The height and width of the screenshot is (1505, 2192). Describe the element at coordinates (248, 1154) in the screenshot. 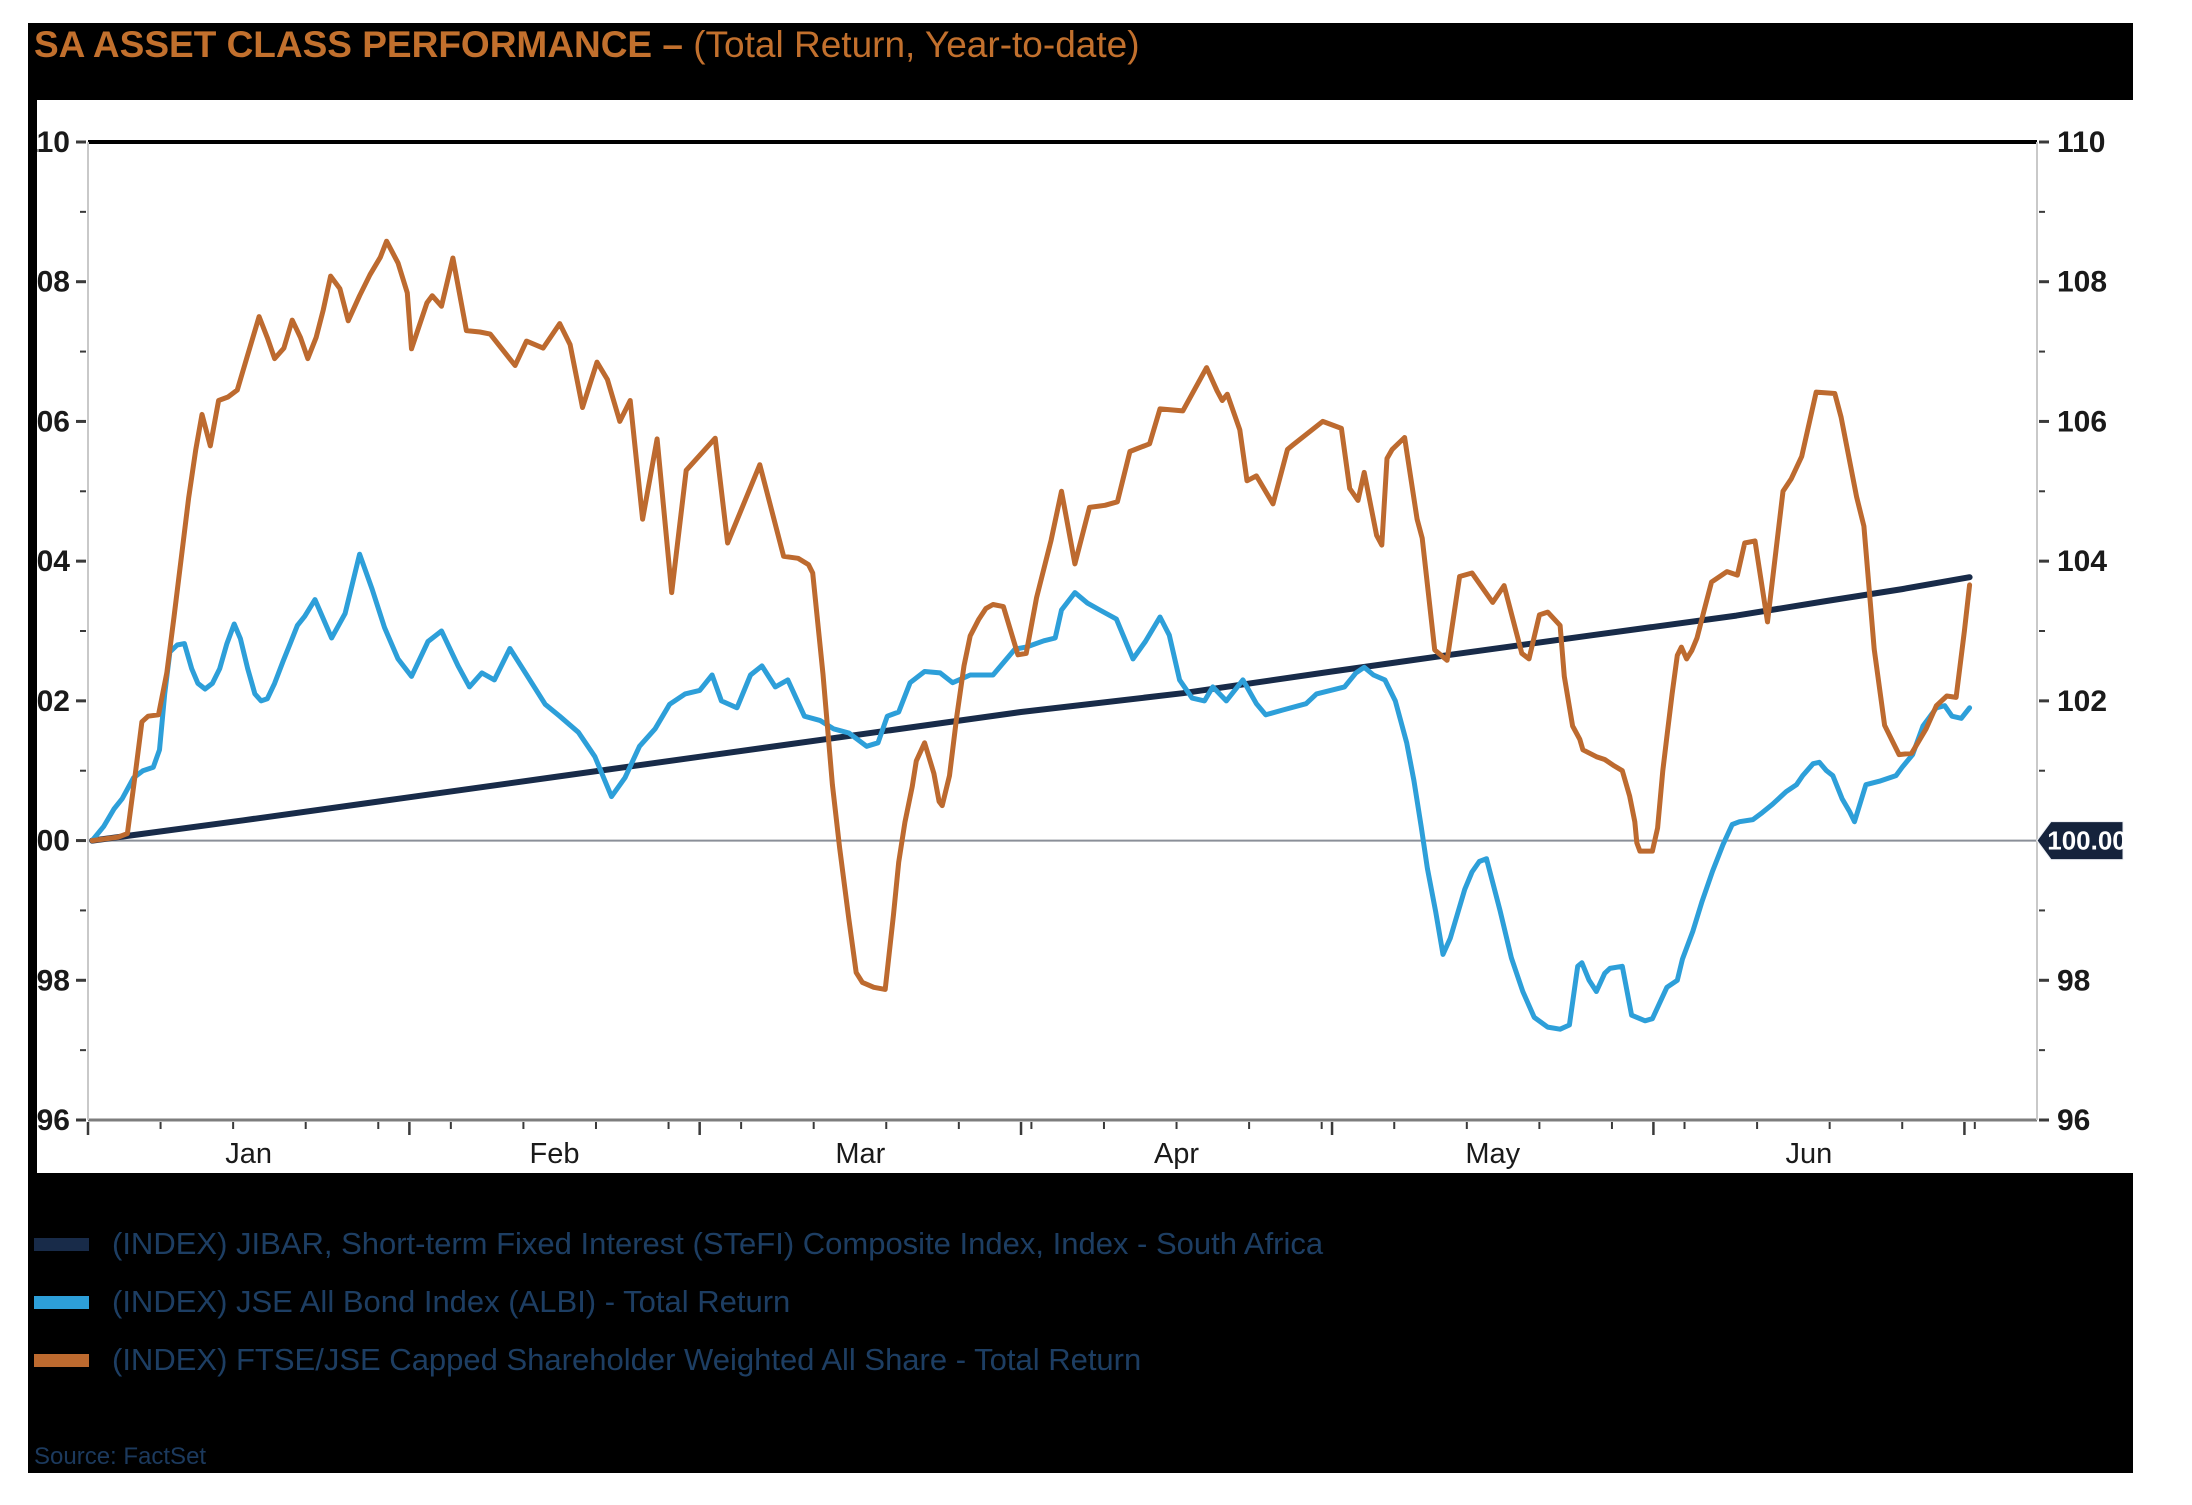

I see `x-axis-month-label: Jan` at that location.